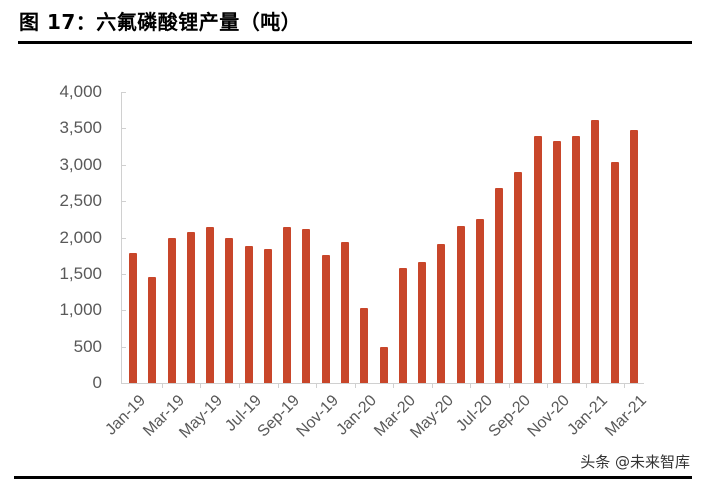  What do you see at coordinates (80, 164) in the screenshot?
I see `y-tick-label: 3,000` at bounding box center [80, 164].